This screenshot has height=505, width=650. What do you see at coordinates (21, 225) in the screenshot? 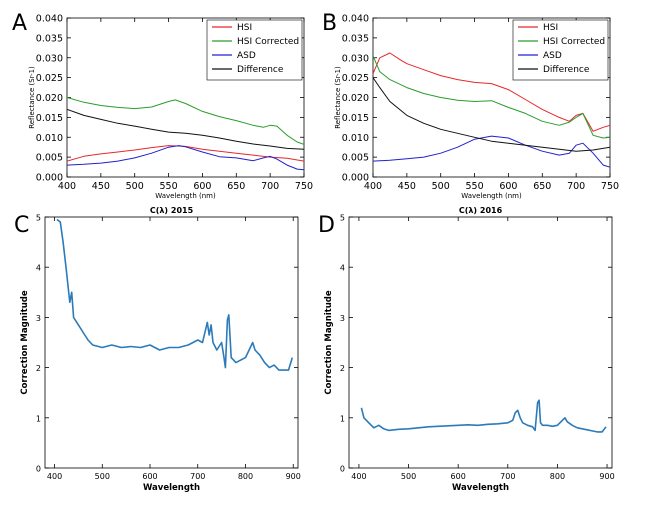
I see `panel-label-c: C` at bounding box center [21, 225].